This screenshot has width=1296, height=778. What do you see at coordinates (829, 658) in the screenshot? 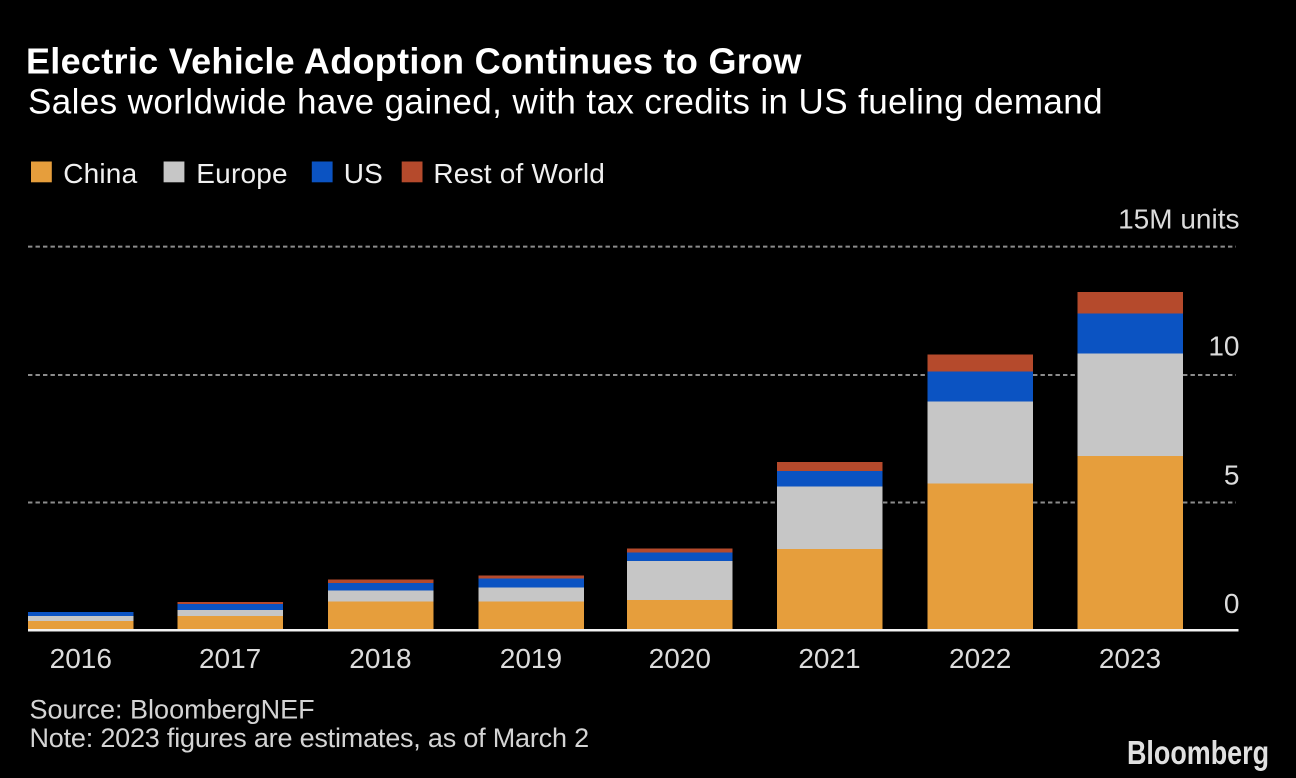
I see `svg-text: 2021` at bounding box center [829, 658].